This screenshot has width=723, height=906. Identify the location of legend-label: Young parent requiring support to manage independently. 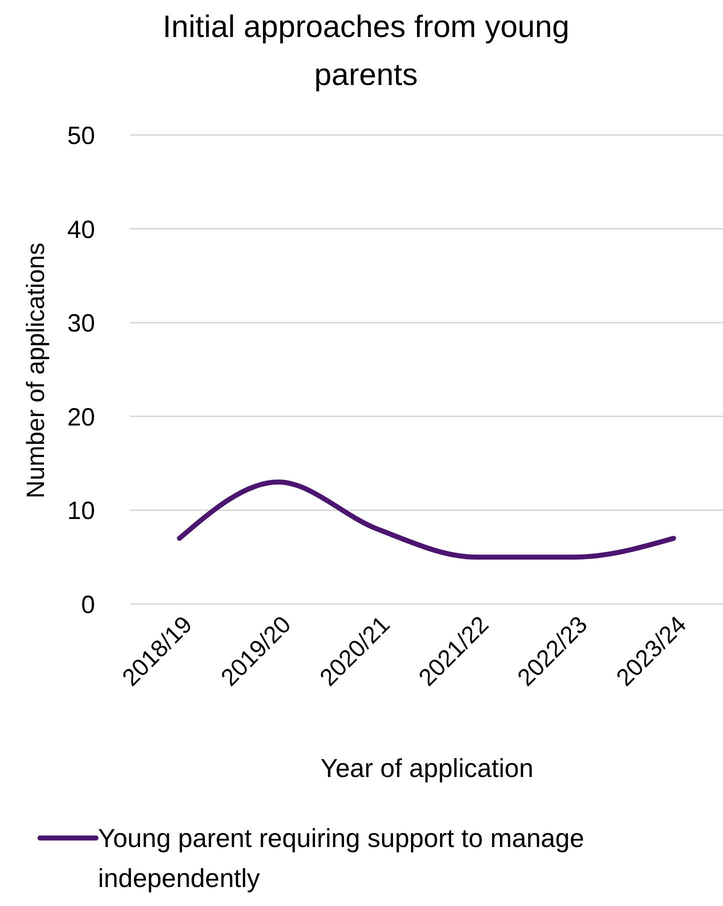
(341, 858).